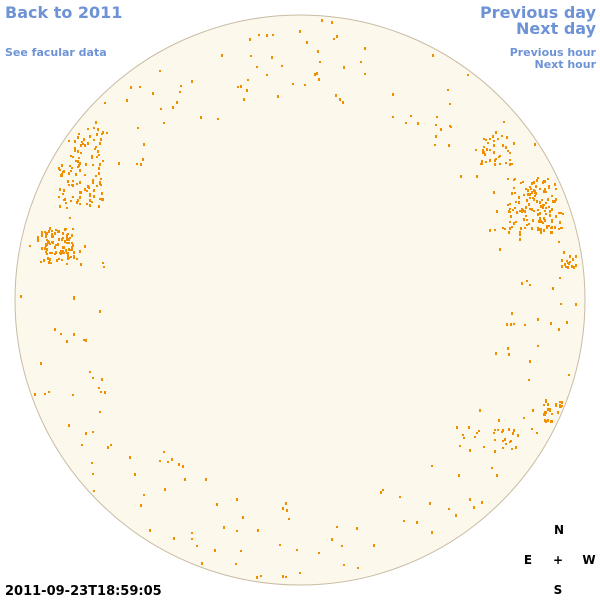 The image size is (600, 600). I want to click on next-day-link: Next day, so click(556, 28).